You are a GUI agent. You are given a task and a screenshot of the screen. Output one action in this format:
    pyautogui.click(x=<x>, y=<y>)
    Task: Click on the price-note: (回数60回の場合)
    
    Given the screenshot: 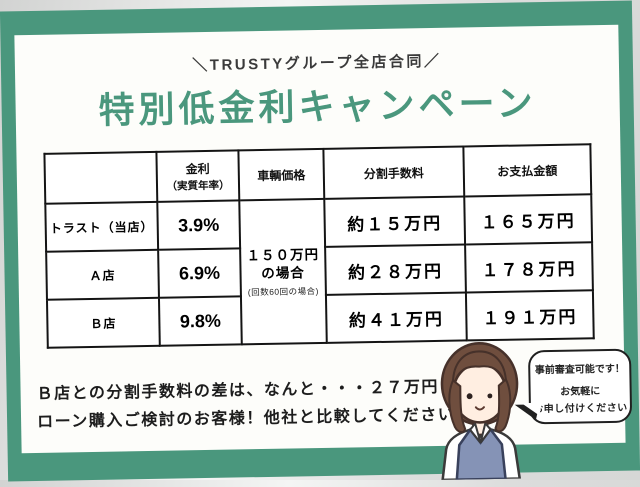 What is the action you would take?
    pyautogui.click(x=283, y=291)
    